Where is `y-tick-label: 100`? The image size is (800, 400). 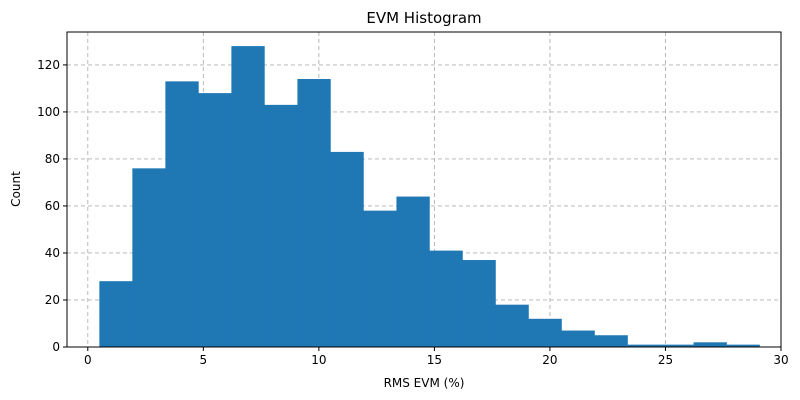
y-tick-label: 100 is located at coordinates (48, 112).